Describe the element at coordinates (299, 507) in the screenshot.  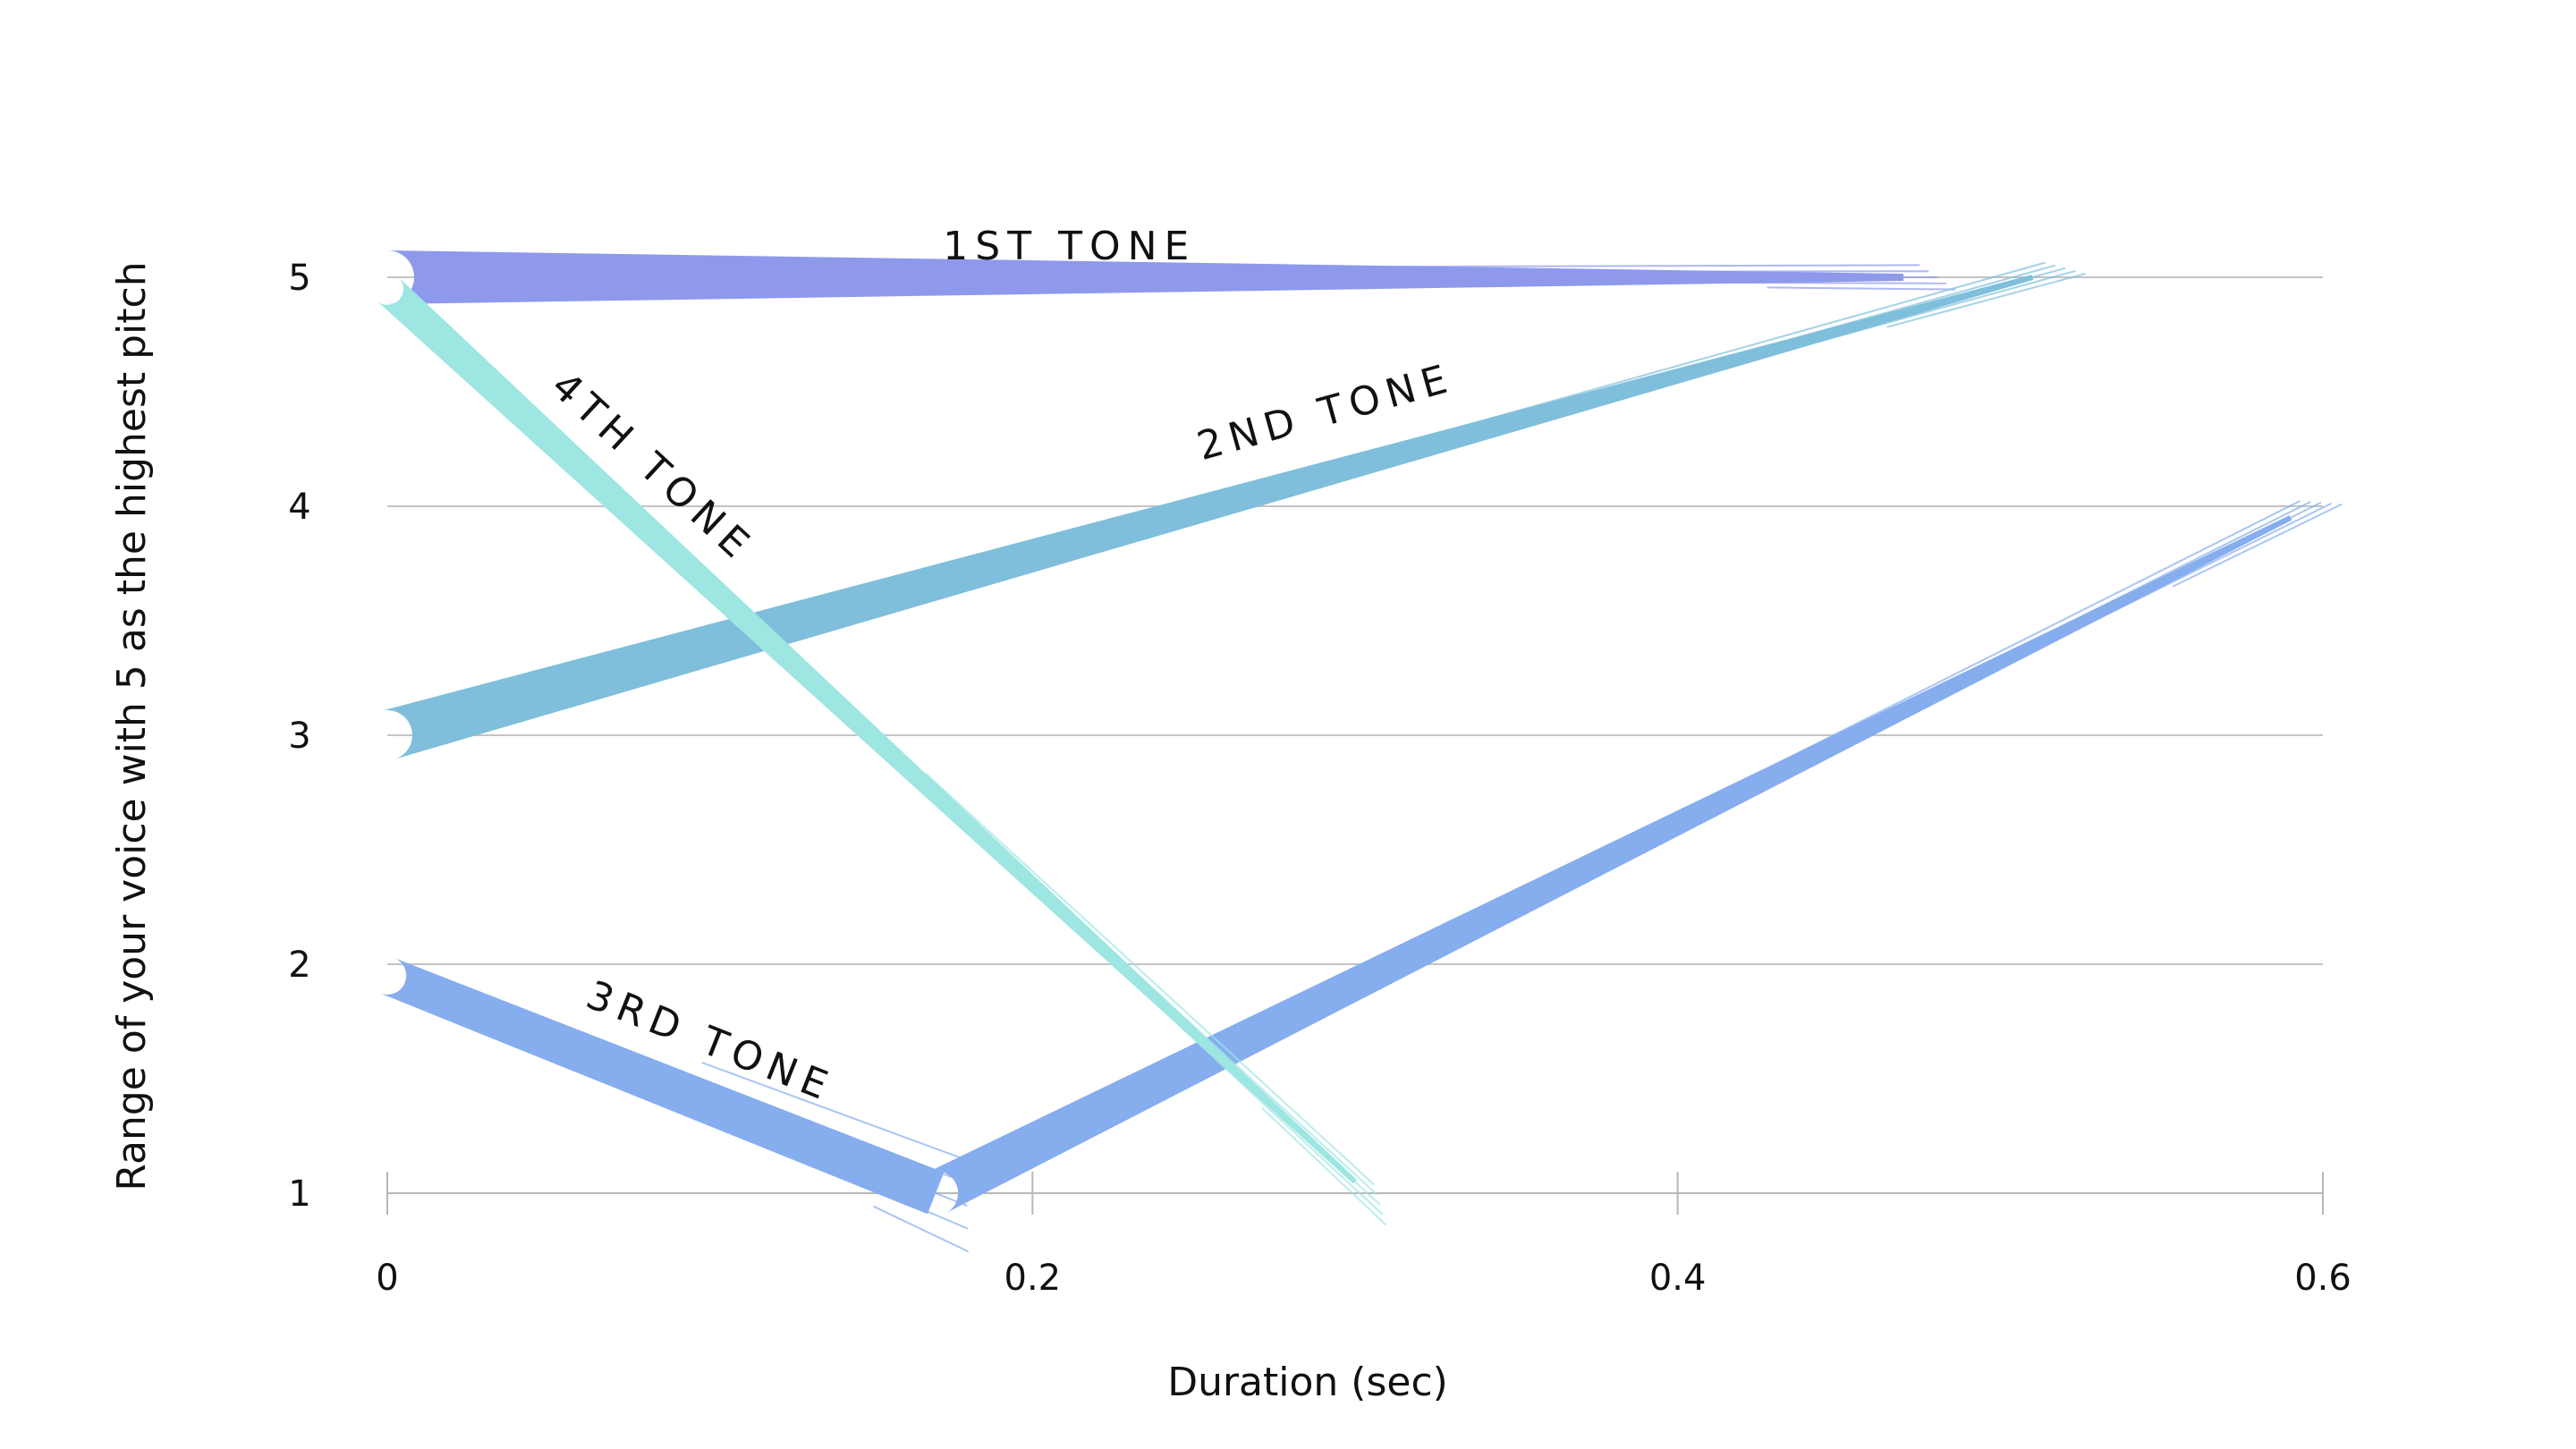
I see `y-tick-label-4: 4` at that location.